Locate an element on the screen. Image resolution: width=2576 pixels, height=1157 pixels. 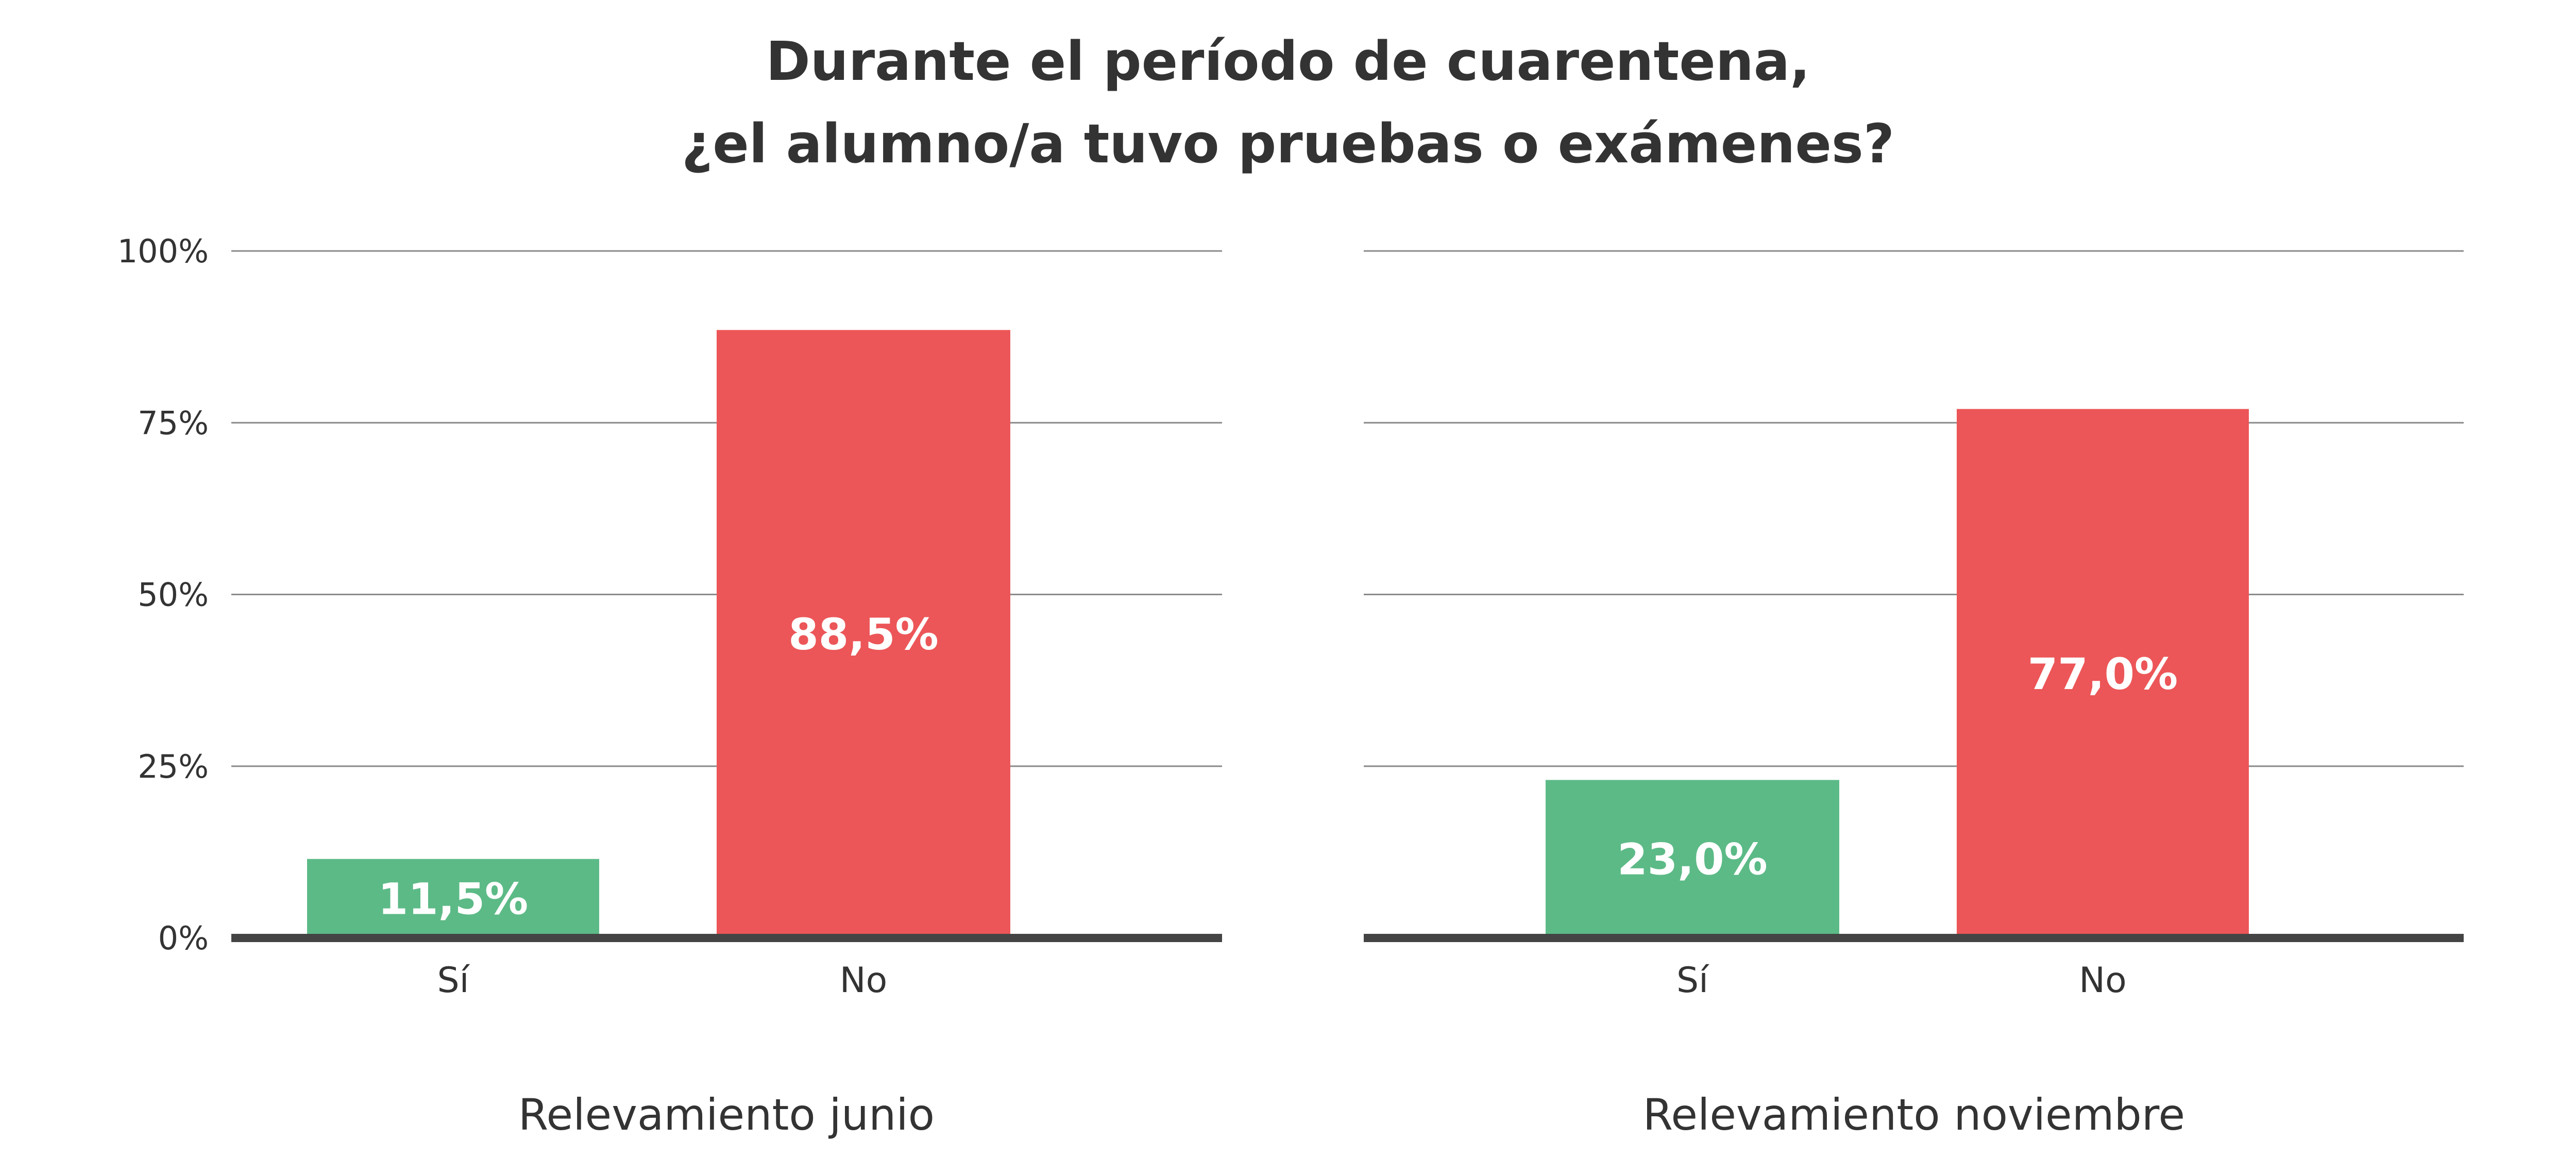
y-tick-label: 0% is located at coordinates (183, 938).